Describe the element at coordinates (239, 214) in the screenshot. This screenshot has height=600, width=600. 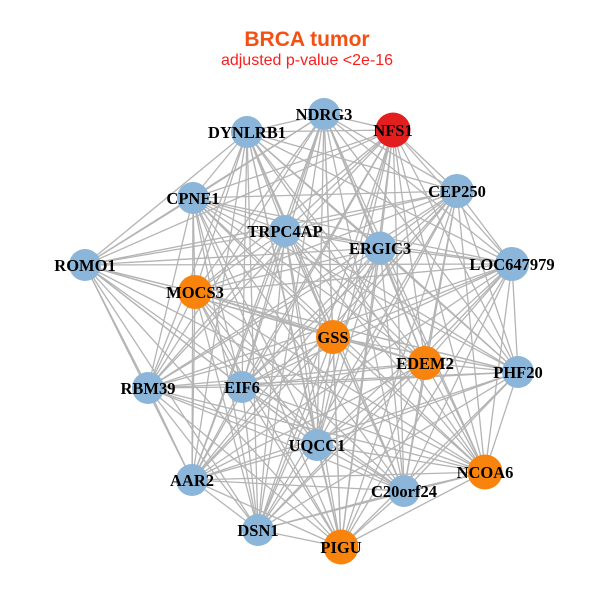
I see `edge-cpne1-trpc4ap` at that location.